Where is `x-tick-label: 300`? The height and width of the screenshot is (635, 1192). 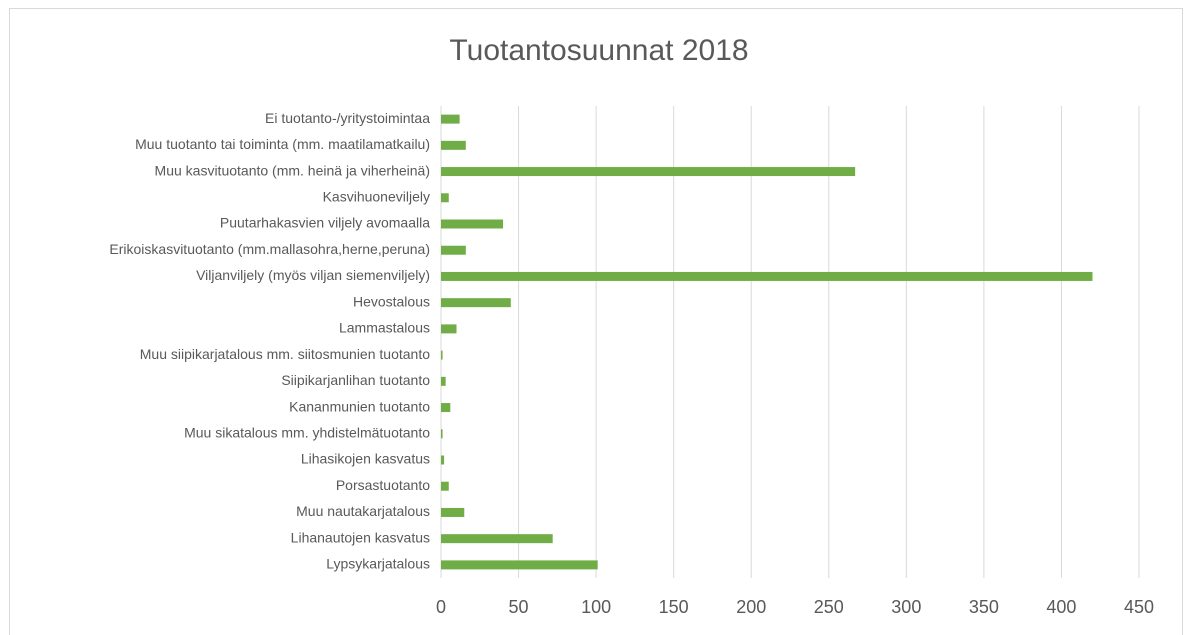 x-tick-label: 300 is located at coordinates (906, 607).